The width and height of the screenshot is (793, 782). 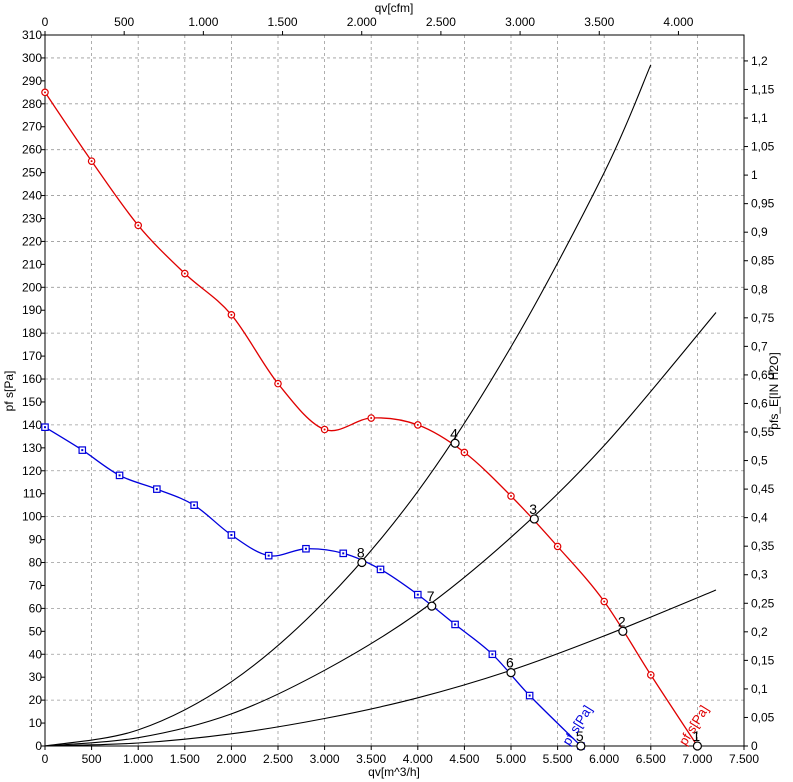 What do you see at coordinates (763, 204) in the screenshot?
I see `right-tick-label: 0,95` at bounding box center [763, 204].